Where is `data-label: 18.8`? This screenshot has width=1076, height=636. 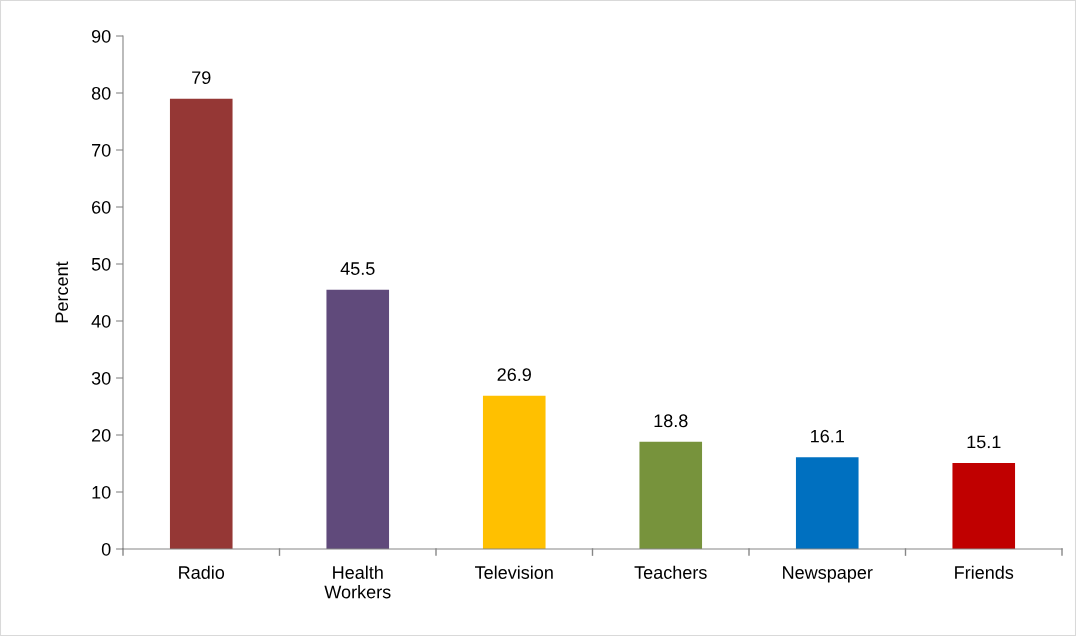 data-label: 18.8 is located at coordinates (671, 421).